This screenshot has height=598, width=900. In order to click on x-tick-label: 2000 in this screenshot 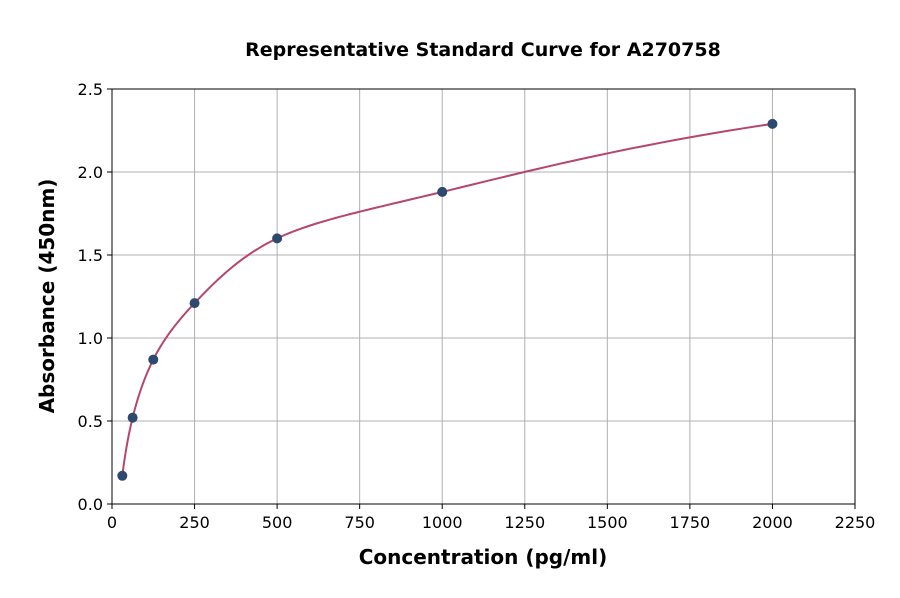, I will do `click(772, 522)`.